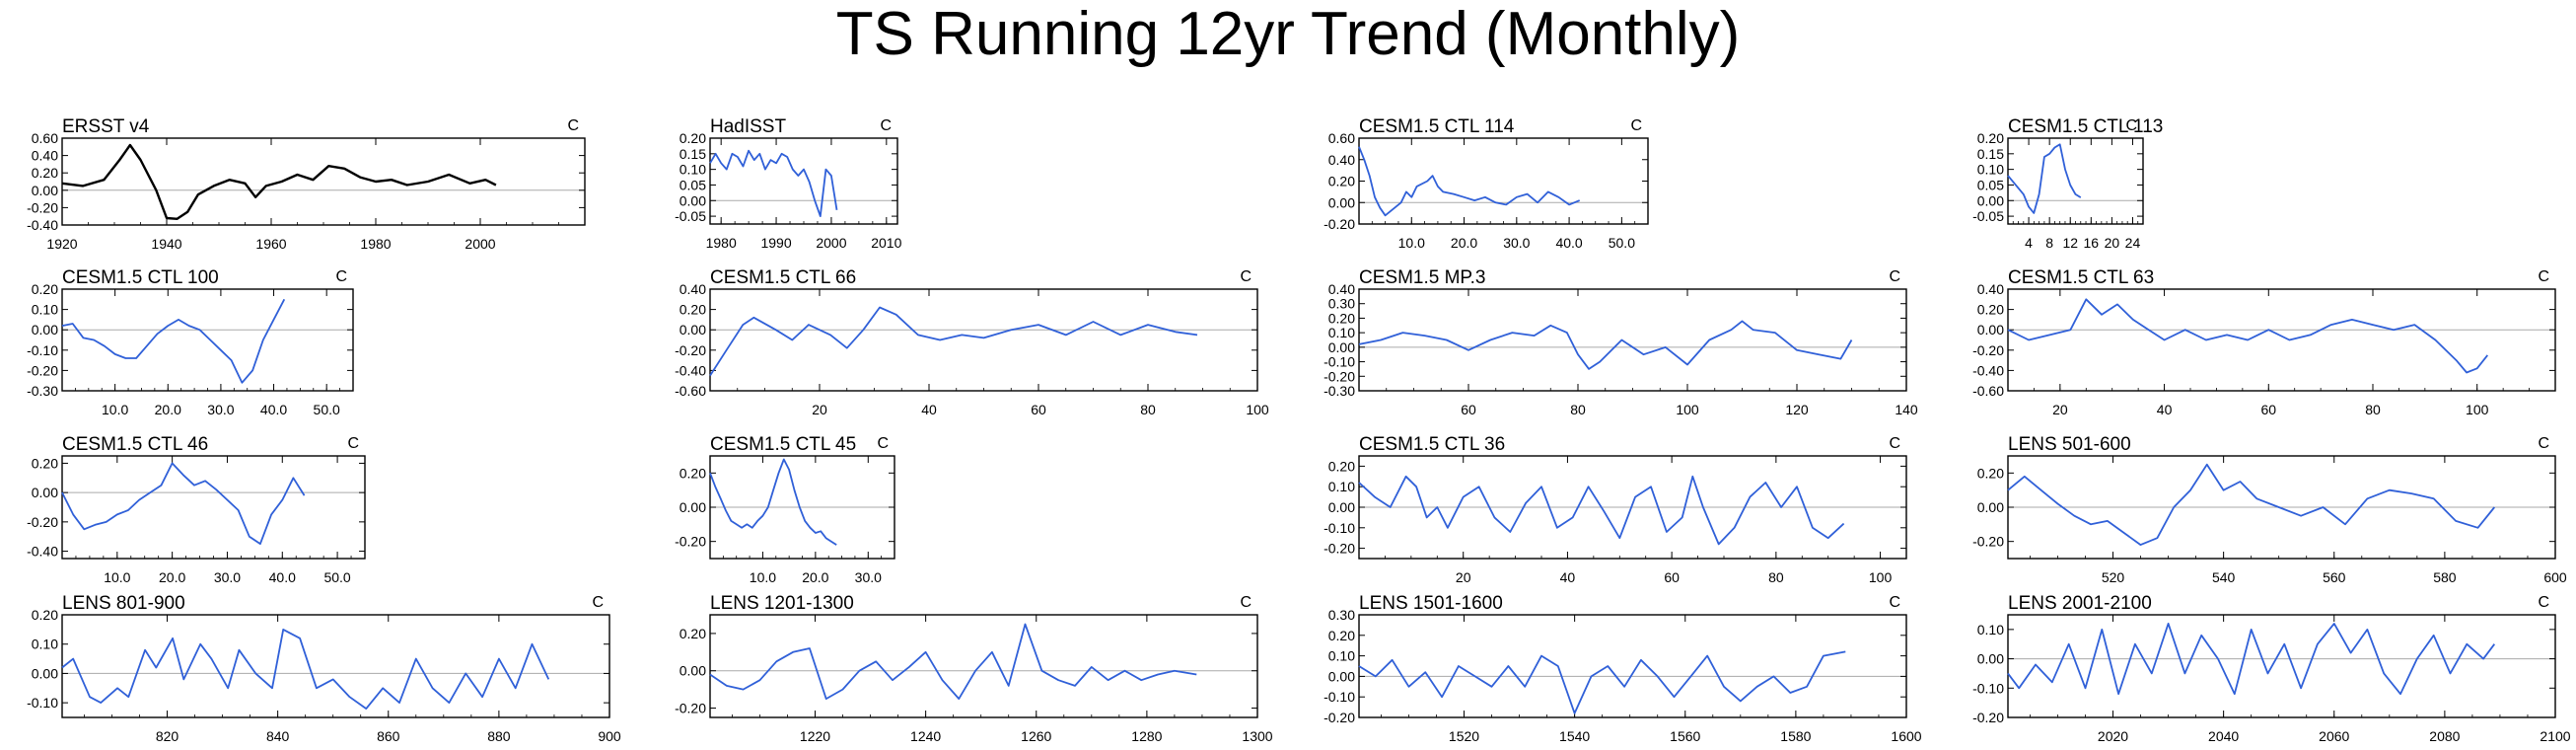  What do you see at coordinates (1431, 603) in the screenshot?
I see `panel-title: LENS 1501-1600` at bounding box center [1431, 603].